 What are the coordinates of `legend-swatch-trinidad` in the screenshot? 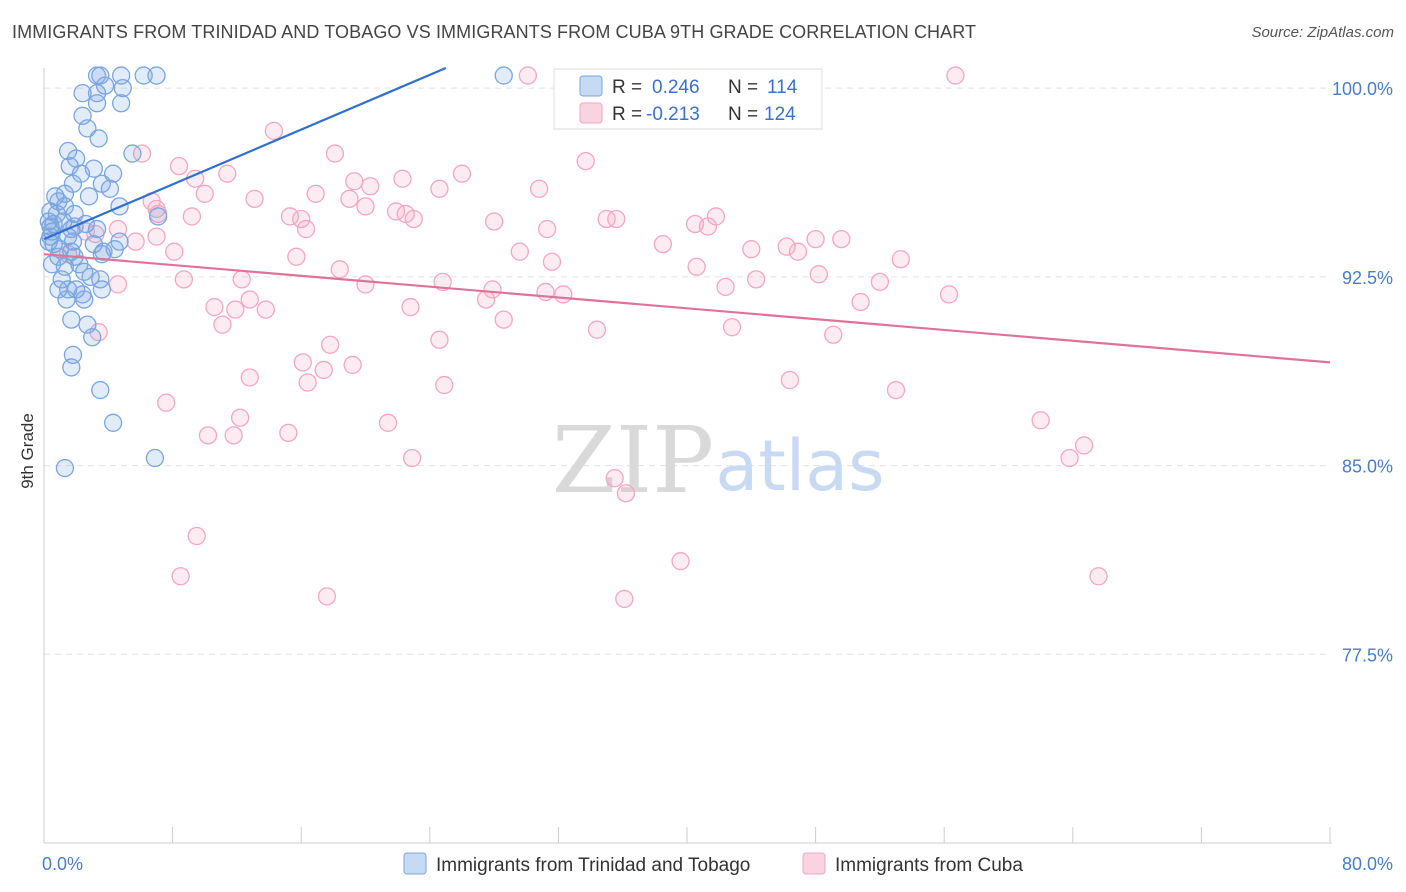 It's located at (415, 863).